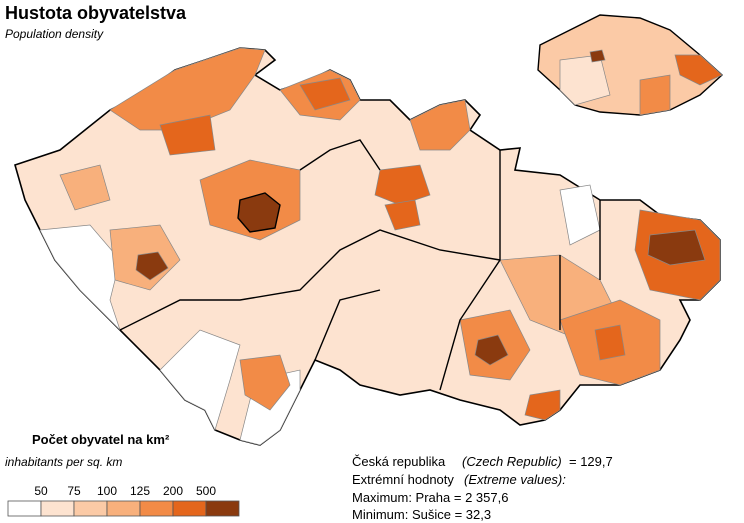 Image resolution: width=744 pixels, height=523 pixels. What do you see at coordinates (96, 13) in the screenshot?
I see `title: Hustota obyvatelstva` at bounding box center [96, 13].